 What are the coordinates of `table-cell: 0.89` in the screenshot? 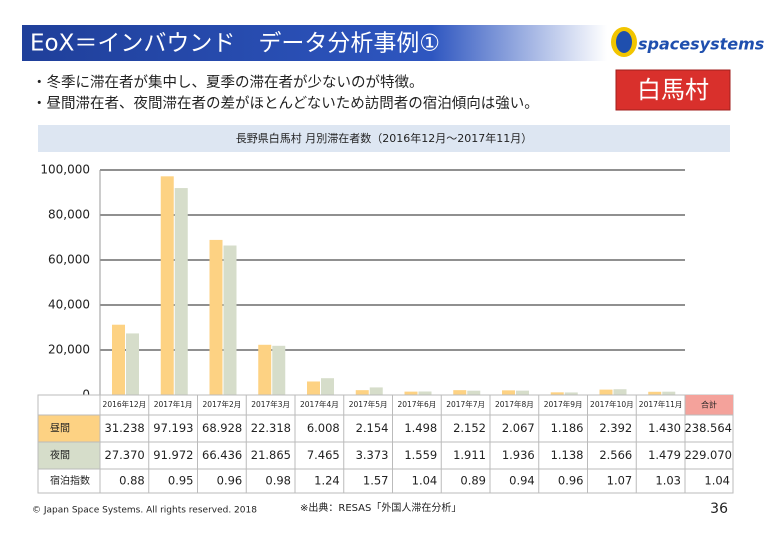 It's located at (473, 481).